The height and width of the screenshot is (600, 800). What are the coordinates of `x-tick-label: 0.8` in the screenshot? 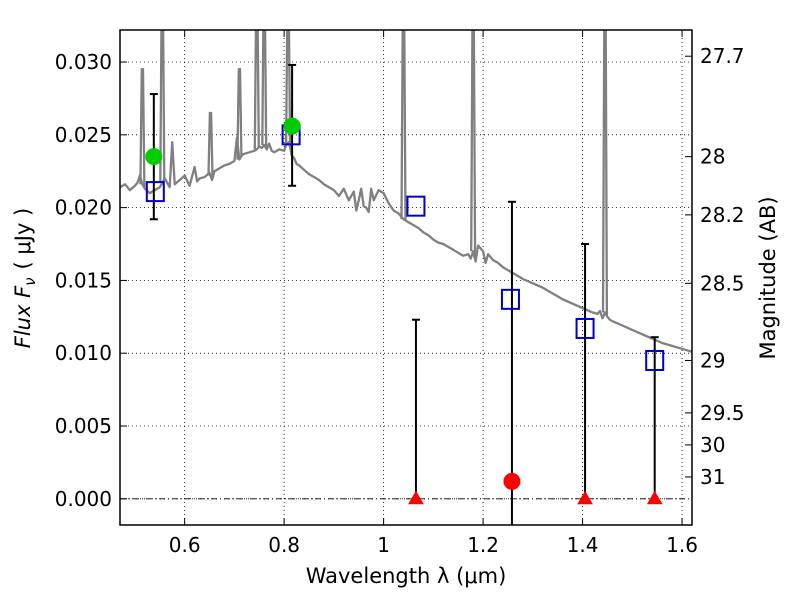 It's located at (284, 545).